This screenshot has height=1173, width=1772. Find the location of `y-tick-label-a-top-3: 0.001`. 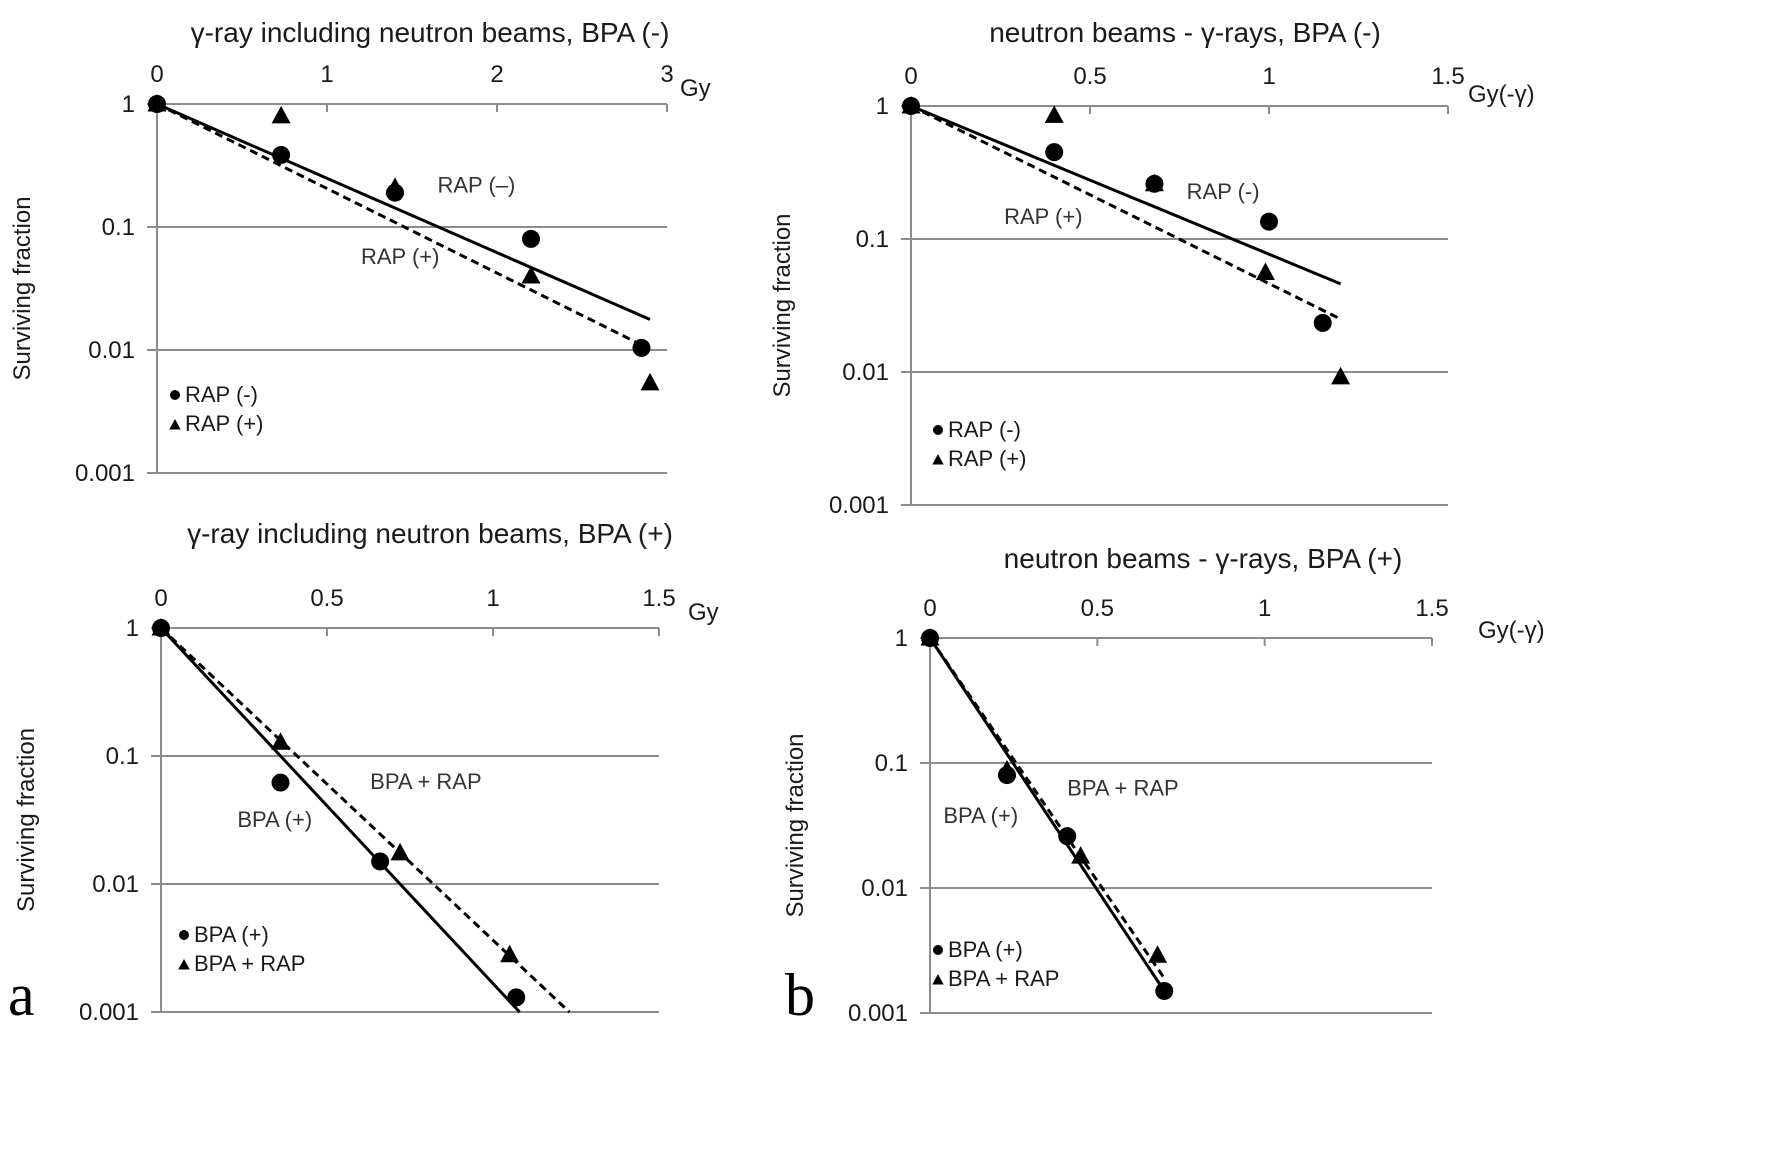

y-tick-label-a-top-3: 0.001 is located at coordinates (105, 473).